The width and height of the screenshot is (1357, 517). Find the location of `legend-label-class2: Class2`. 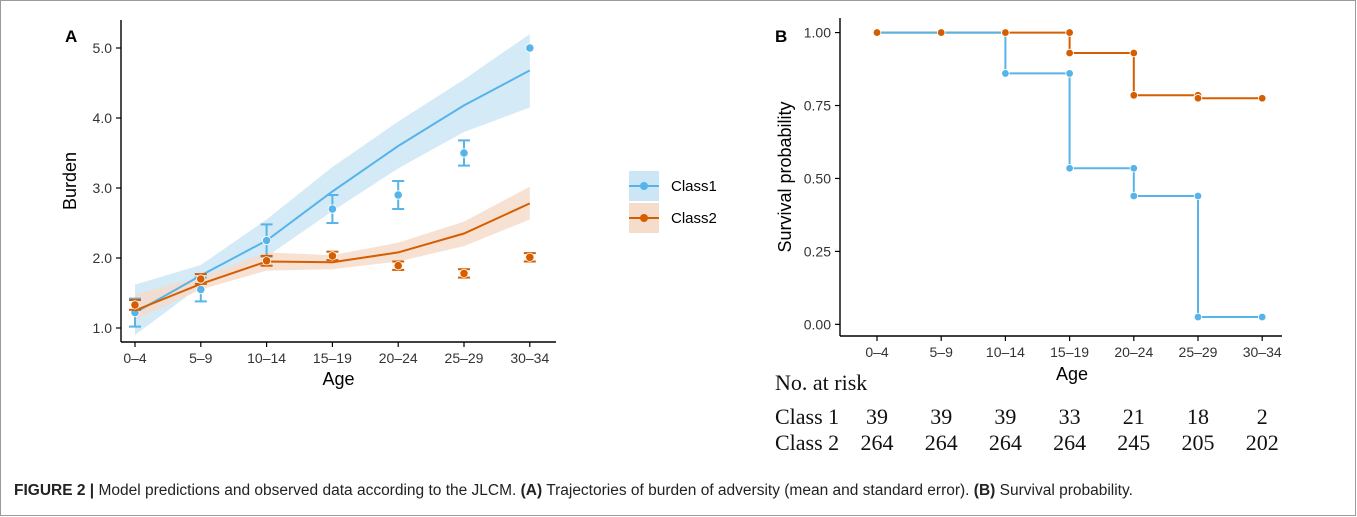

legend-label-class2: Class2 is located at coordinates (694, 218).